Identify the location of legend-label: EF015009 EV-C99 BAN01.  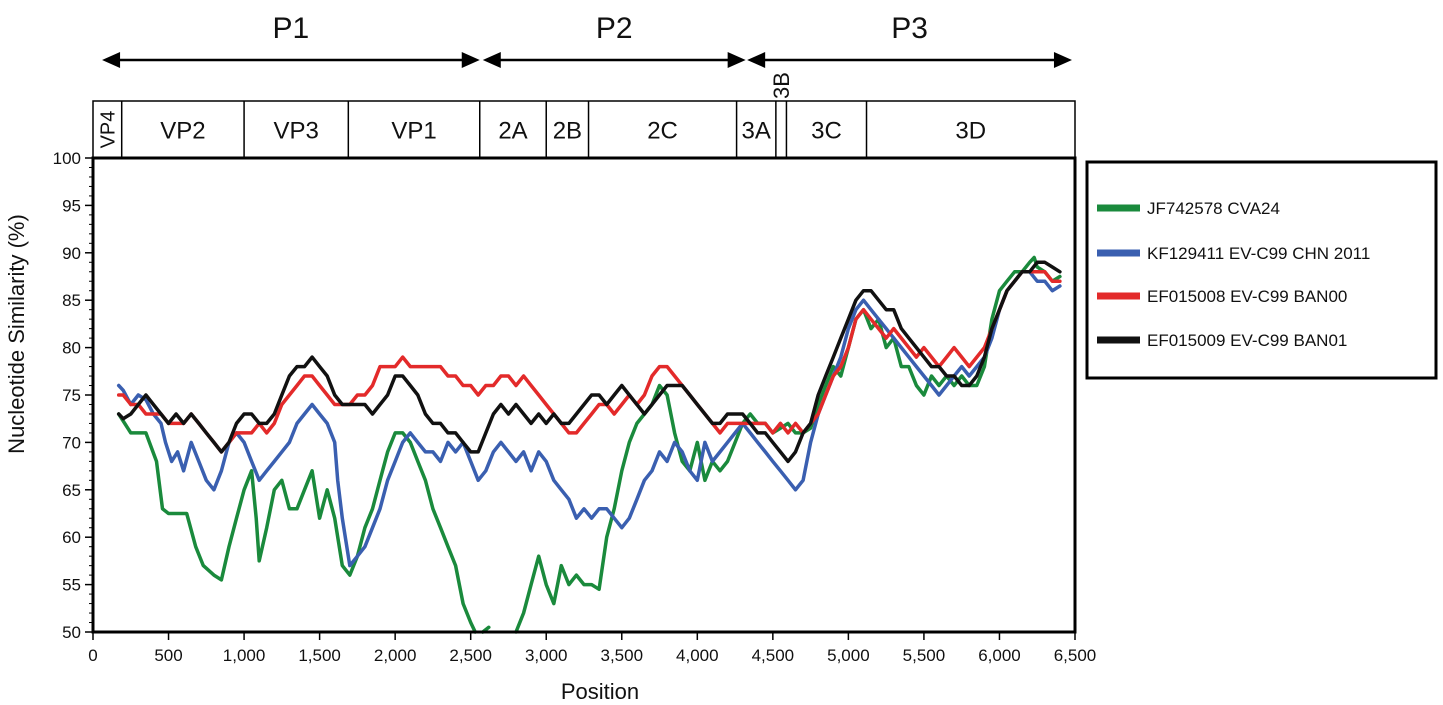
(1247, 340).